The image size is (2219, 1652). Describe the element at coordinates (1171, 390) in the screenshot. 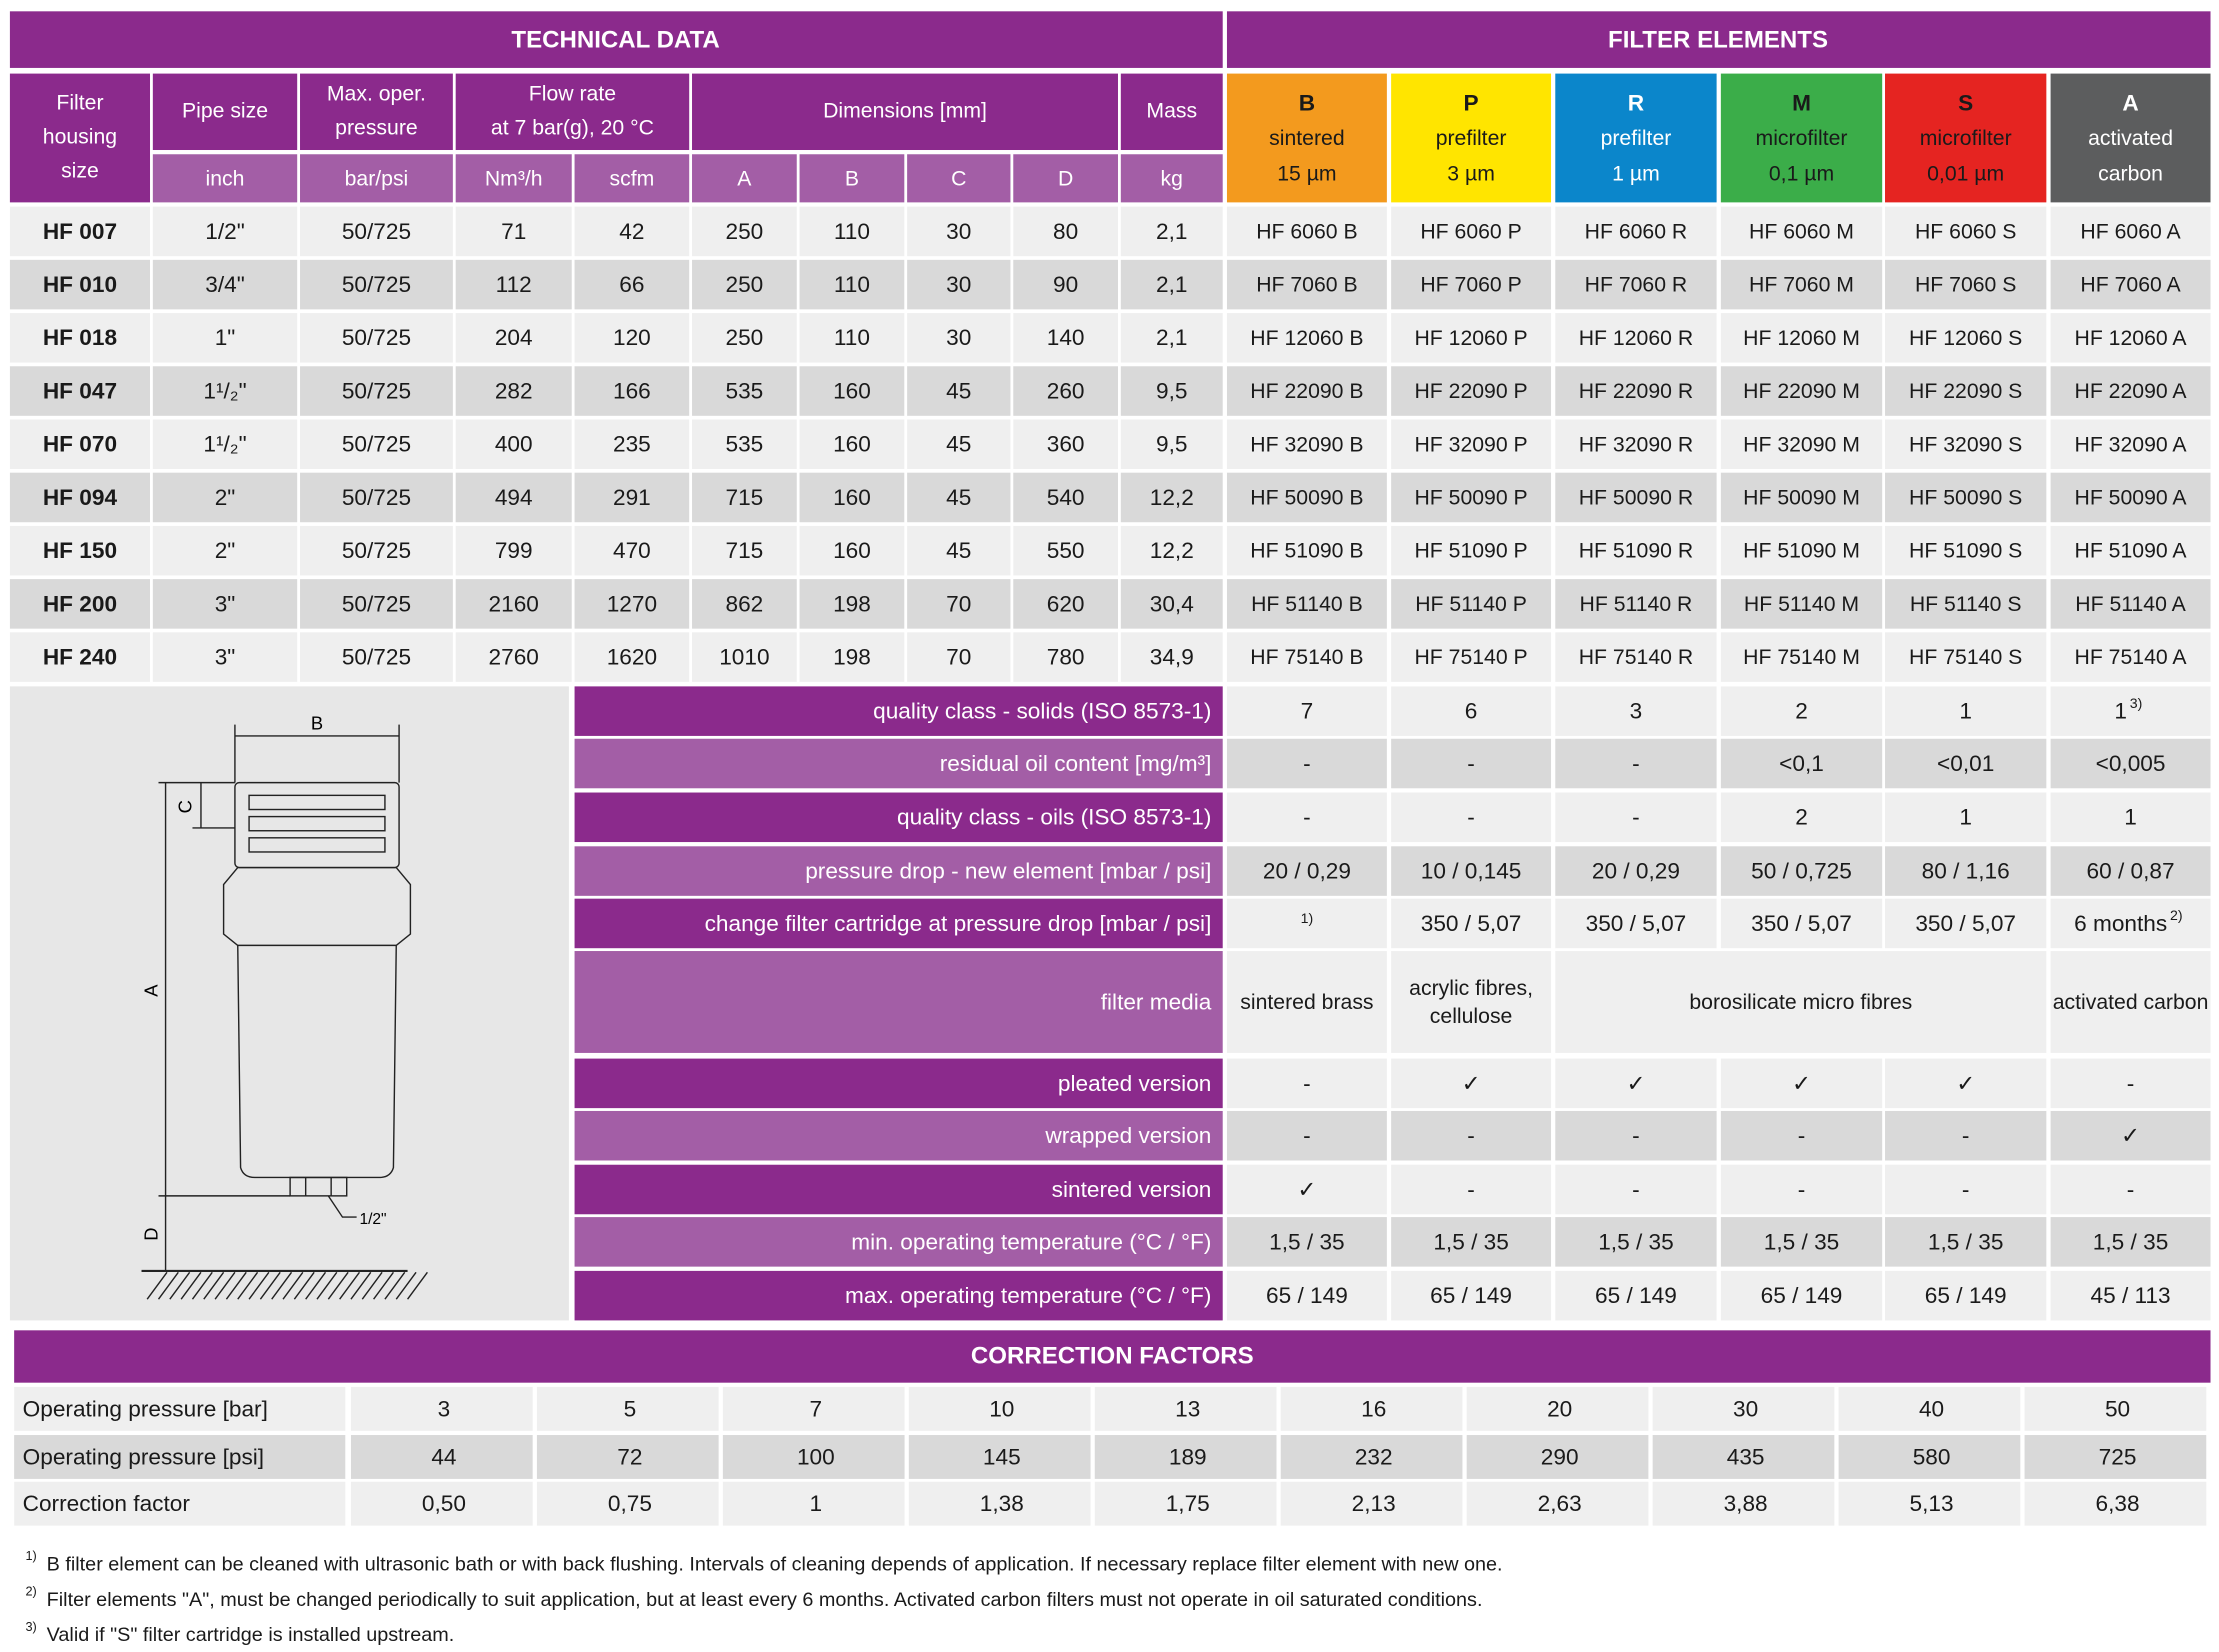

I see `cell-text: 9,5` at that location.